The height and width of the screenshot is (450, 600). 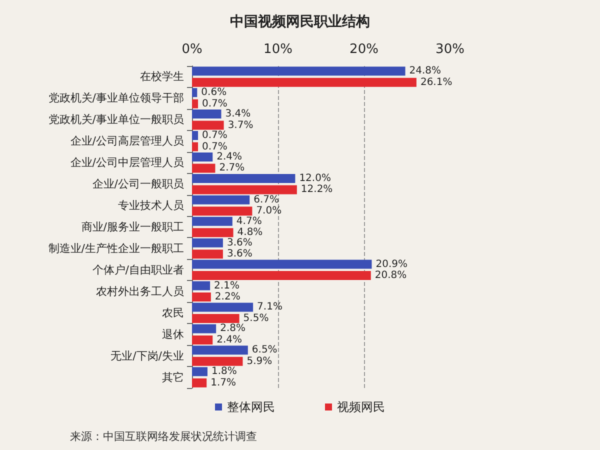 I want to click on y-tick-label: 农民, so click(x=173, y=313).